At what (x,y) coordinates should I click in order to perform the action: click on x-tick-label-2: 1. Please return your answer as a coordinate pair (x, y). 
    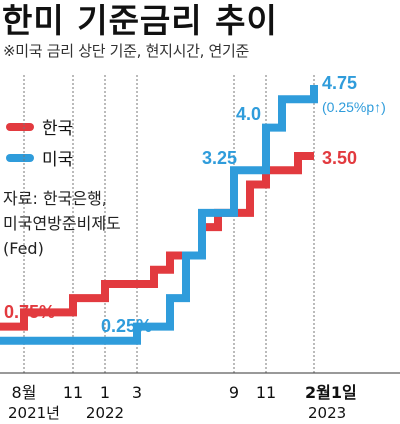
    Looking at the image, I should click on (105, 392).